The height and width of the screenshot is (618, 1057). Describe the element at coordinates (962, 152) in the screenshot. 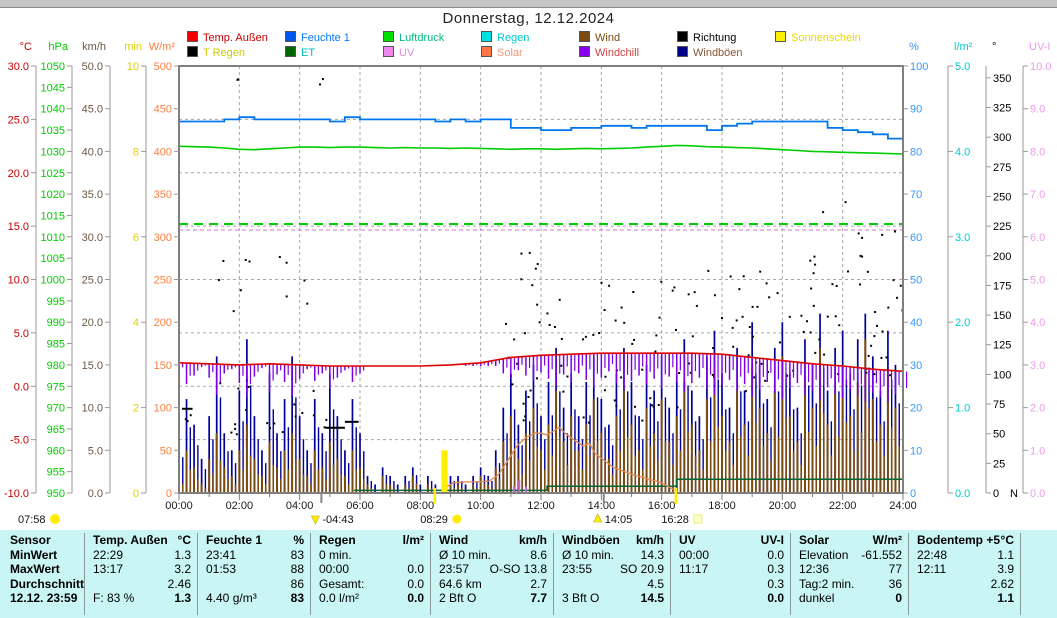

I see `svg-text: 4.0` at that location.